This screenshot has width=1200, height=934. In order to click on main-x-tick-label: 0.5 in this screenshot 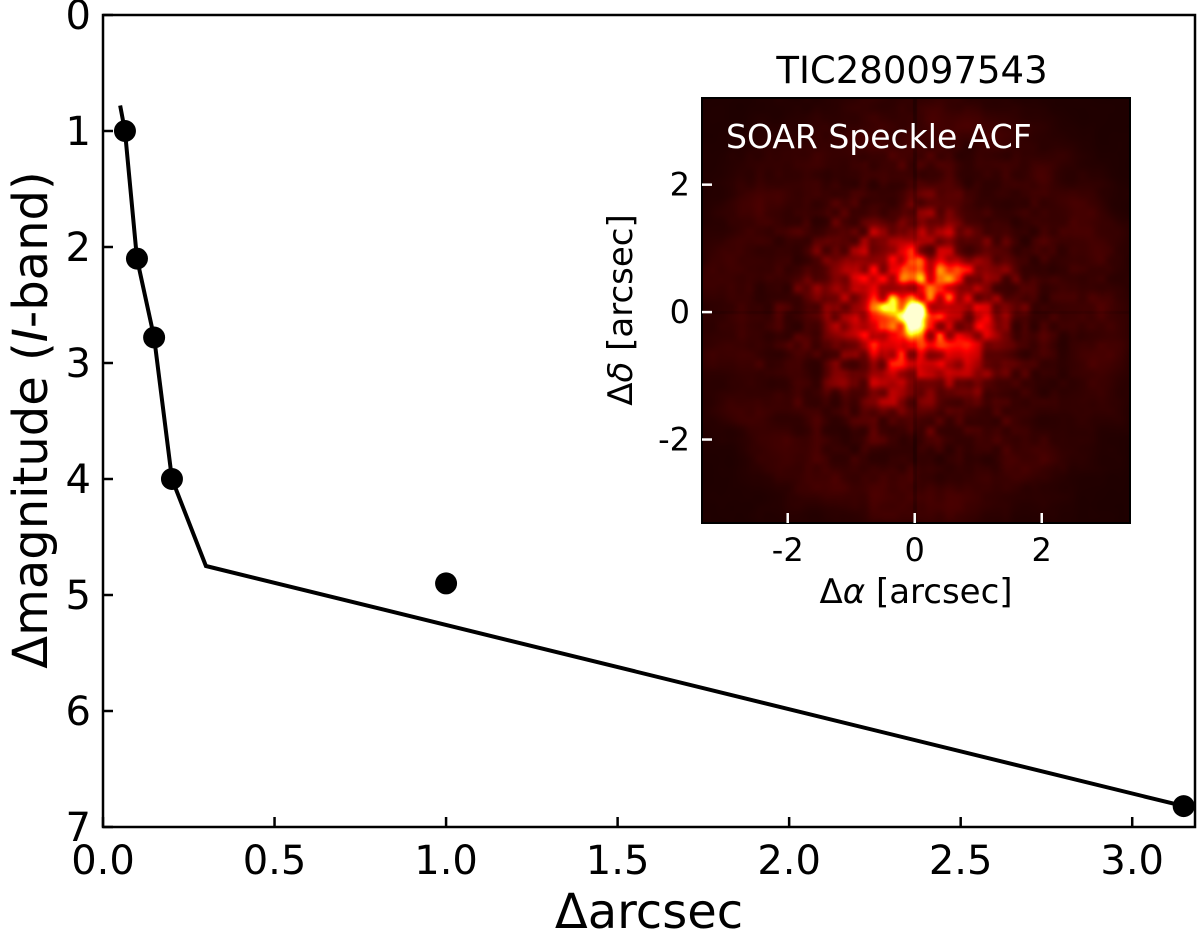, I will do `click(275, 861)`.